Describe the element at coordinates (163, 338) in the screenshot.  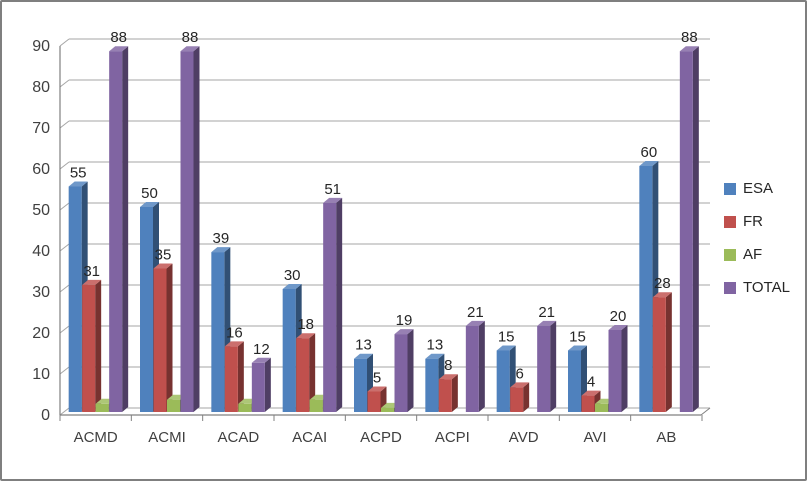
I see `bar-fr-acmi` at that location.